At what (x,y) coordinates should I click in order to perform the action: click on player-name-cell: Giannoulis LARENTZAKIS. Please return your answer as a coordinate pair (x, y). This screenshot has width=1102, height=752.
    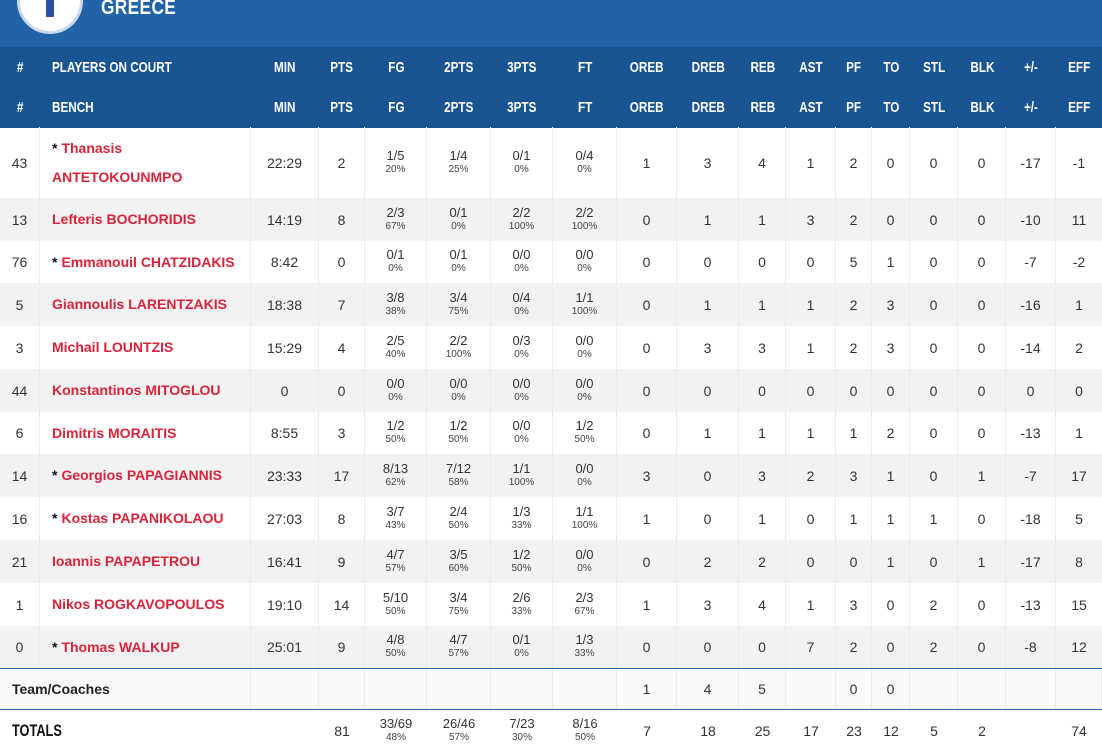
    Looking at the image, I should click on (145, 304).